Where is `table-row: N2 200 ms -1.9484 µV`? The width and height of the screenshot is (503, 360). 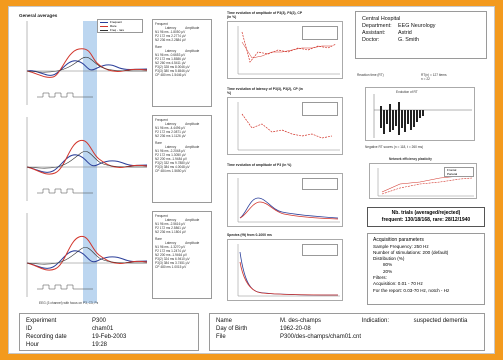 table-row: N2 200 ms -1.9484 µV is located at coordinates (171, 159).